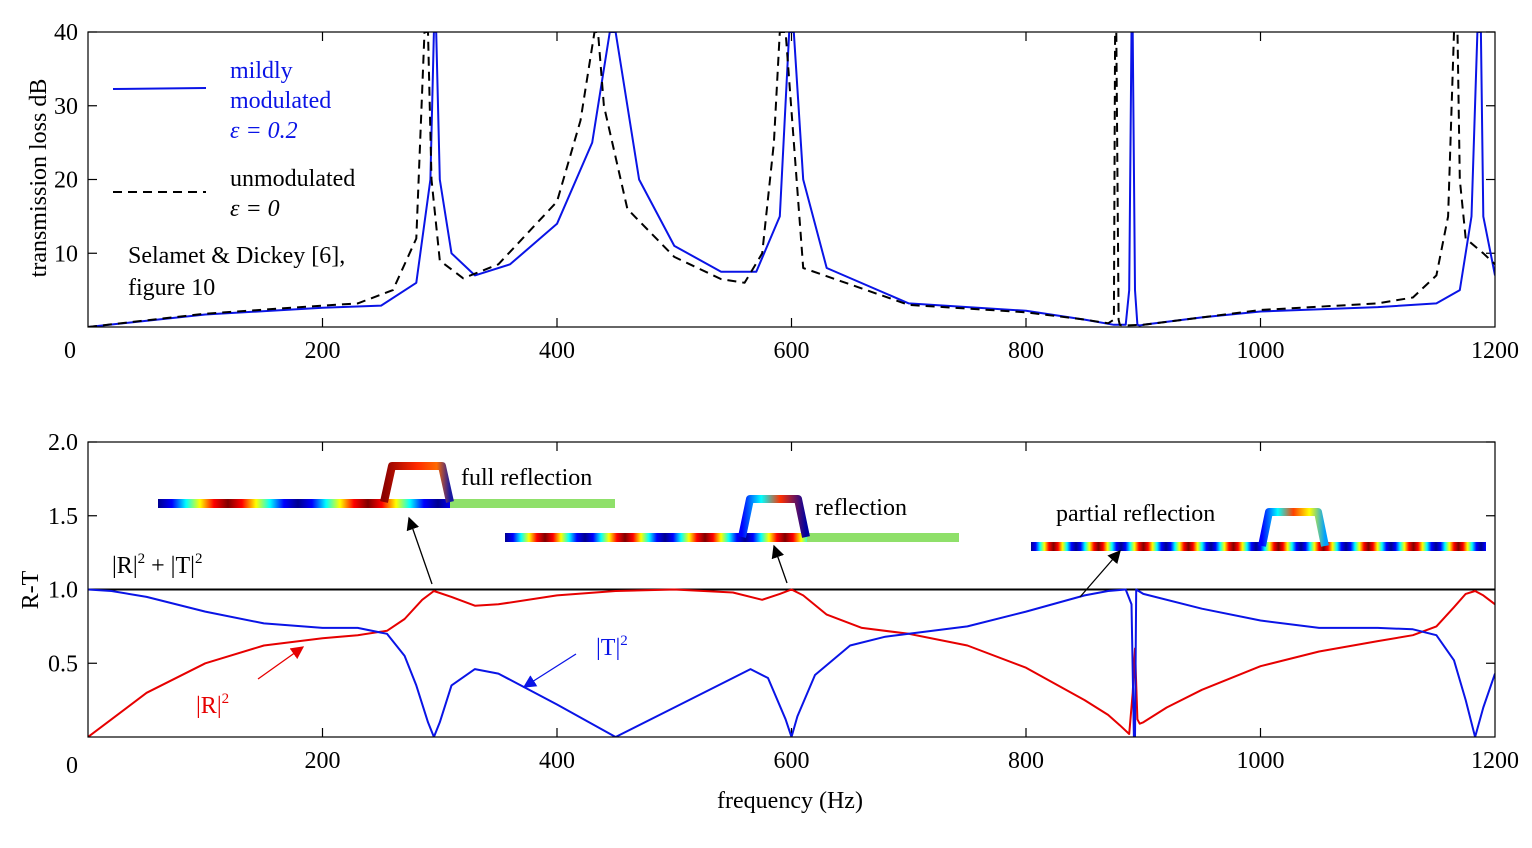 The width and height of the screenshot is (1532, 848). What do you see at coordinates (157, 565) in the screenshot?
I see `sum-label: |R|2 + |T|2` at bounding box center [157, 565].